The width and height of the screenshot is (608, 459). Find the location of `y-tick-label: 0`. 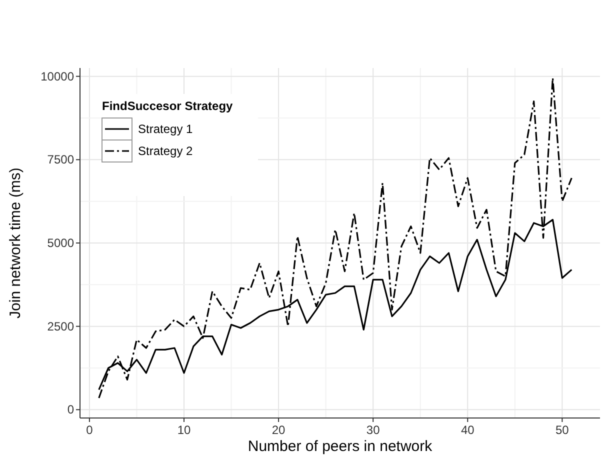

y-tick-label: 0 is located at coordinates (70, 409).